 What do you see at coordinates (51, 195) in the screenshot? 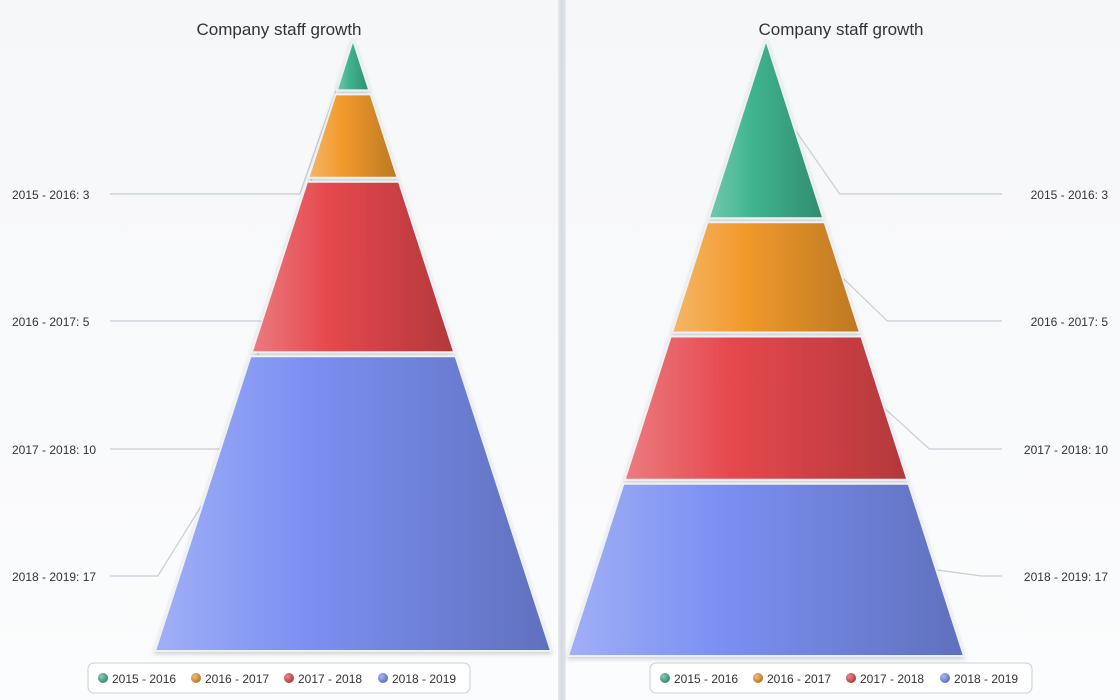
I see `left-data-label-1: 2015 - 2016: 3` at bounding box center [51, 195].